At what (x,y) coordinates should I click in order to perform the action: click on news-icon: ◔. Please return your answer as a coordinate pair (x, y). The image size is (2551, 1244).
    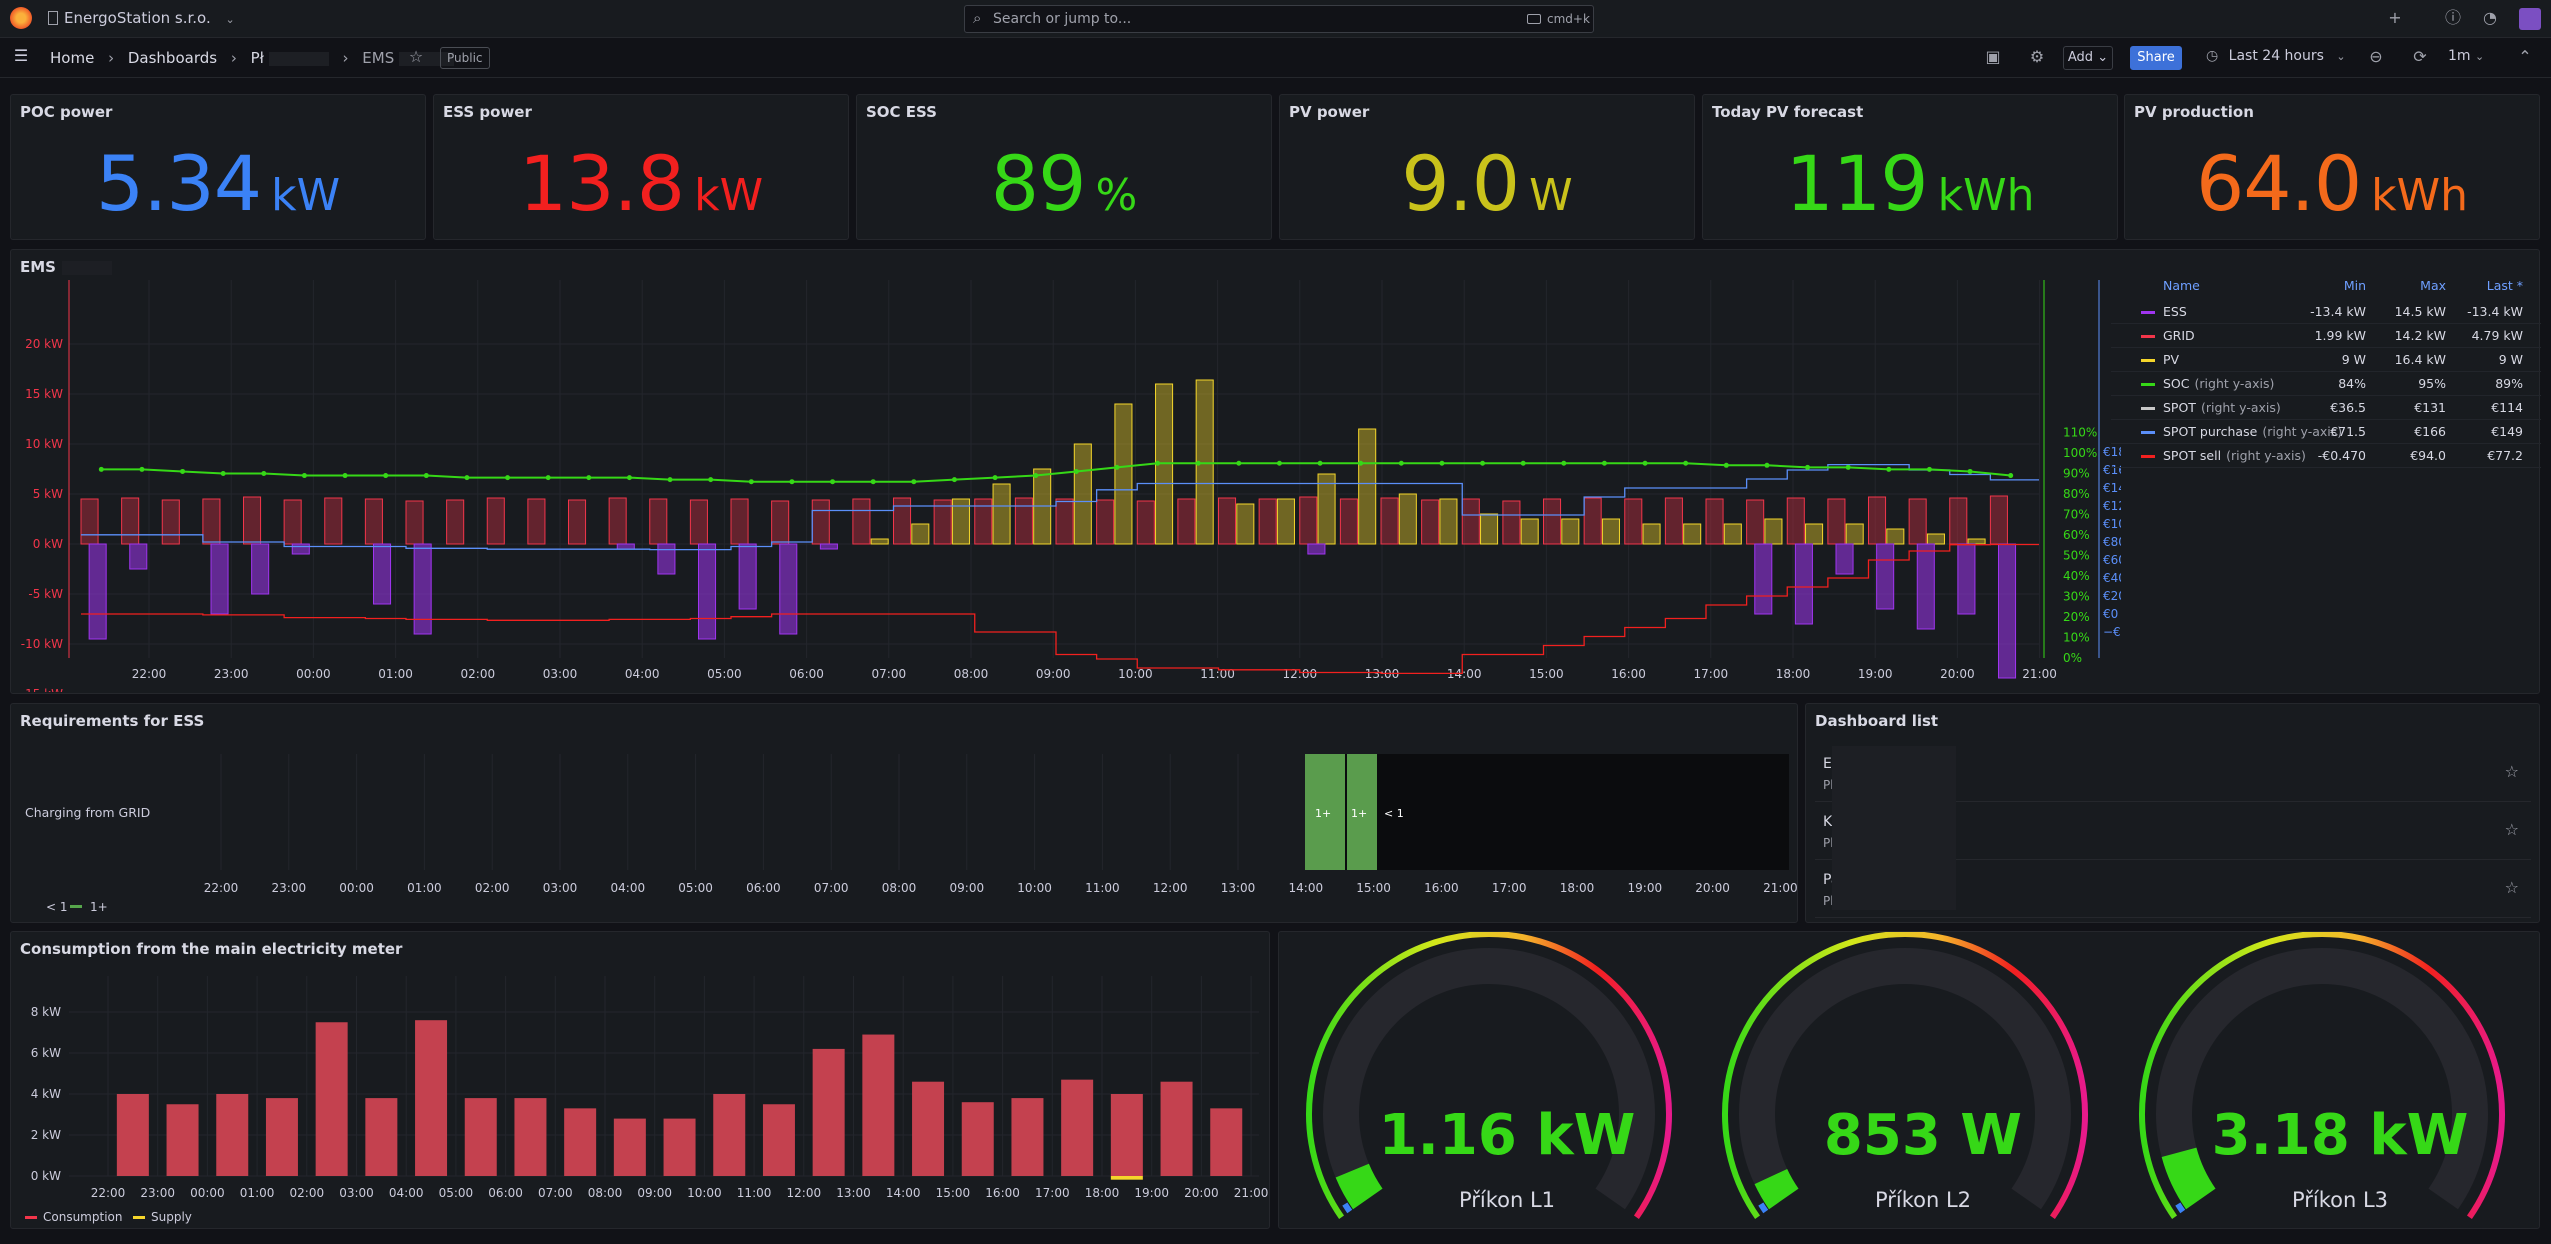
    Looking at the image, I should click on (2490, 17).